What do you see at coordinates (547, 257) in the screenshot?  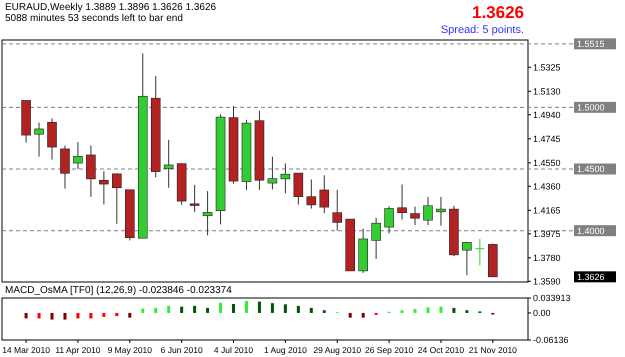 I see `y-tick-label: 1.3780` at bounding box center [547, 257].